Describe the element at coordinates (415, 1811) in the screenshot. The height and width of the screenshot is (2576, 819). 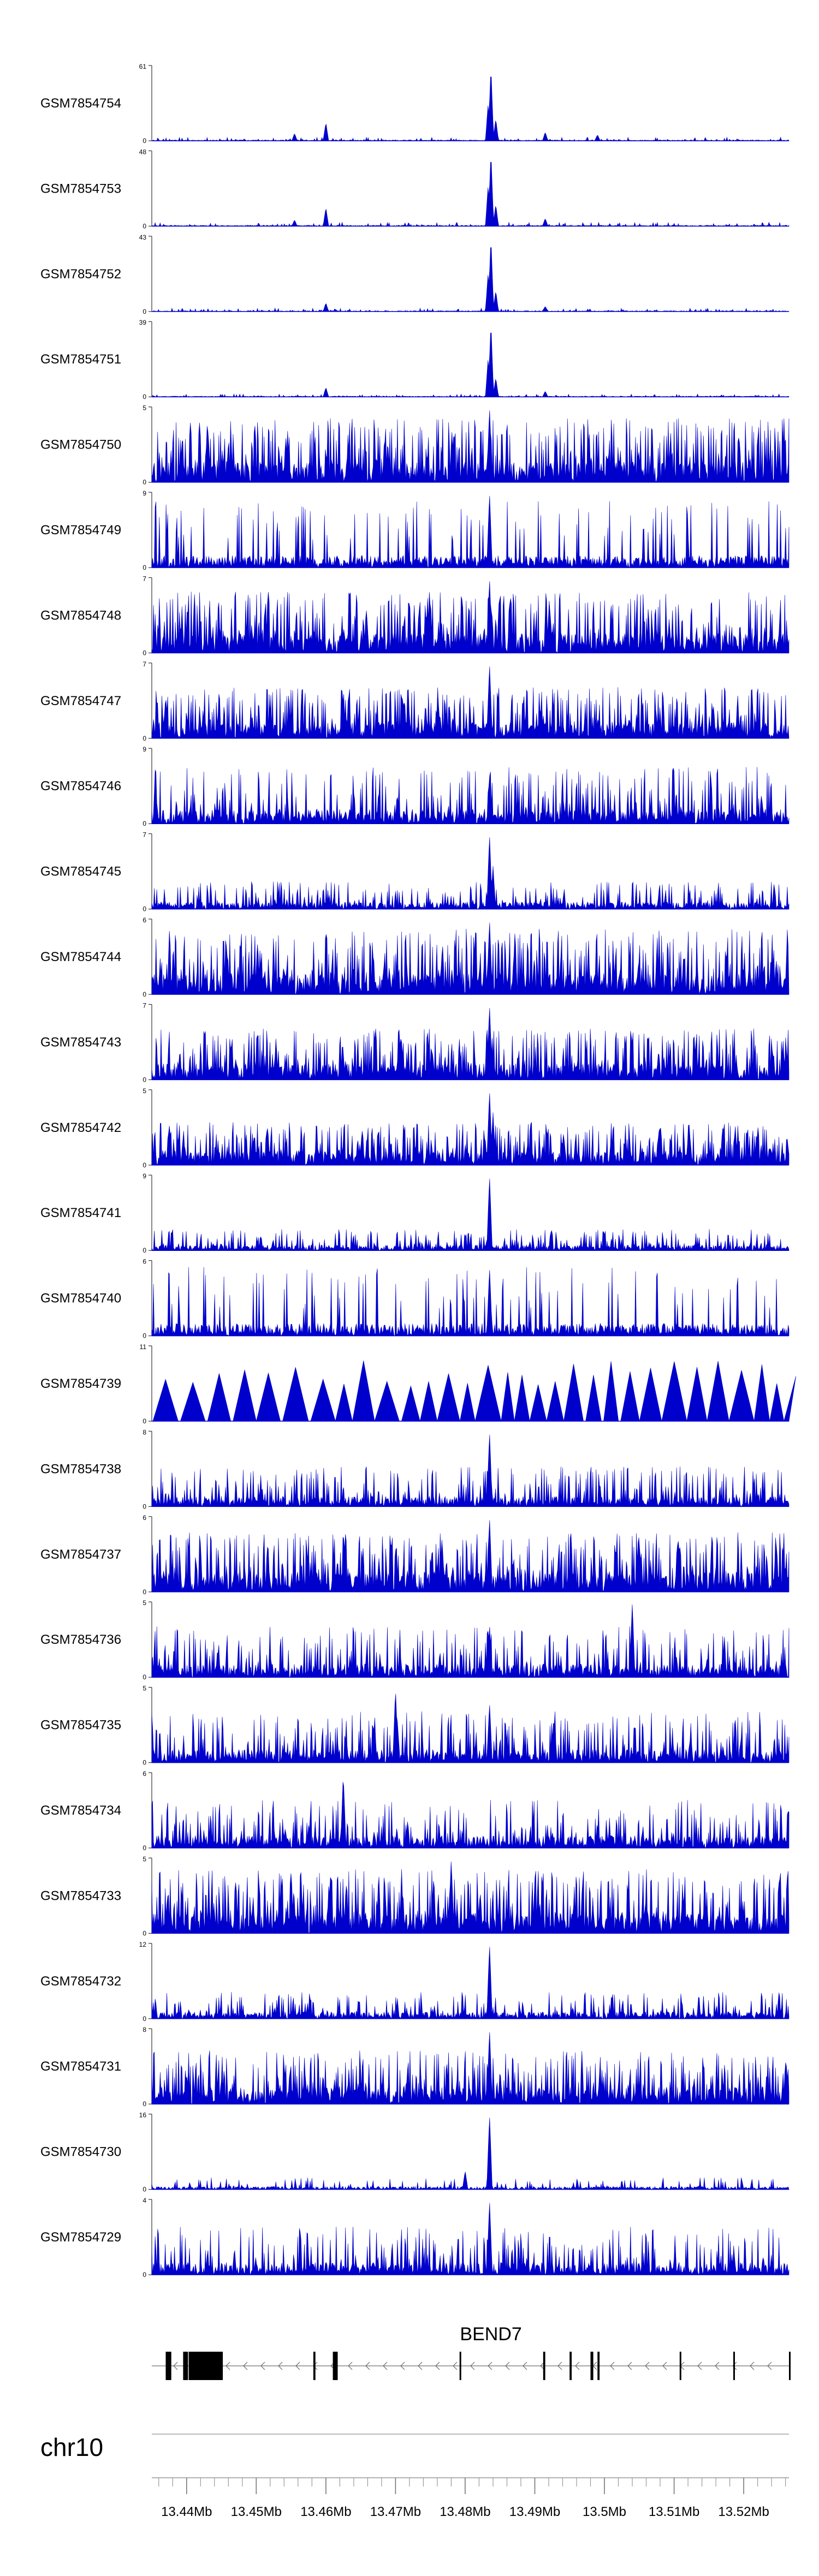
I see `track-GSM7854734: GSM7854734 6 0` at that location.